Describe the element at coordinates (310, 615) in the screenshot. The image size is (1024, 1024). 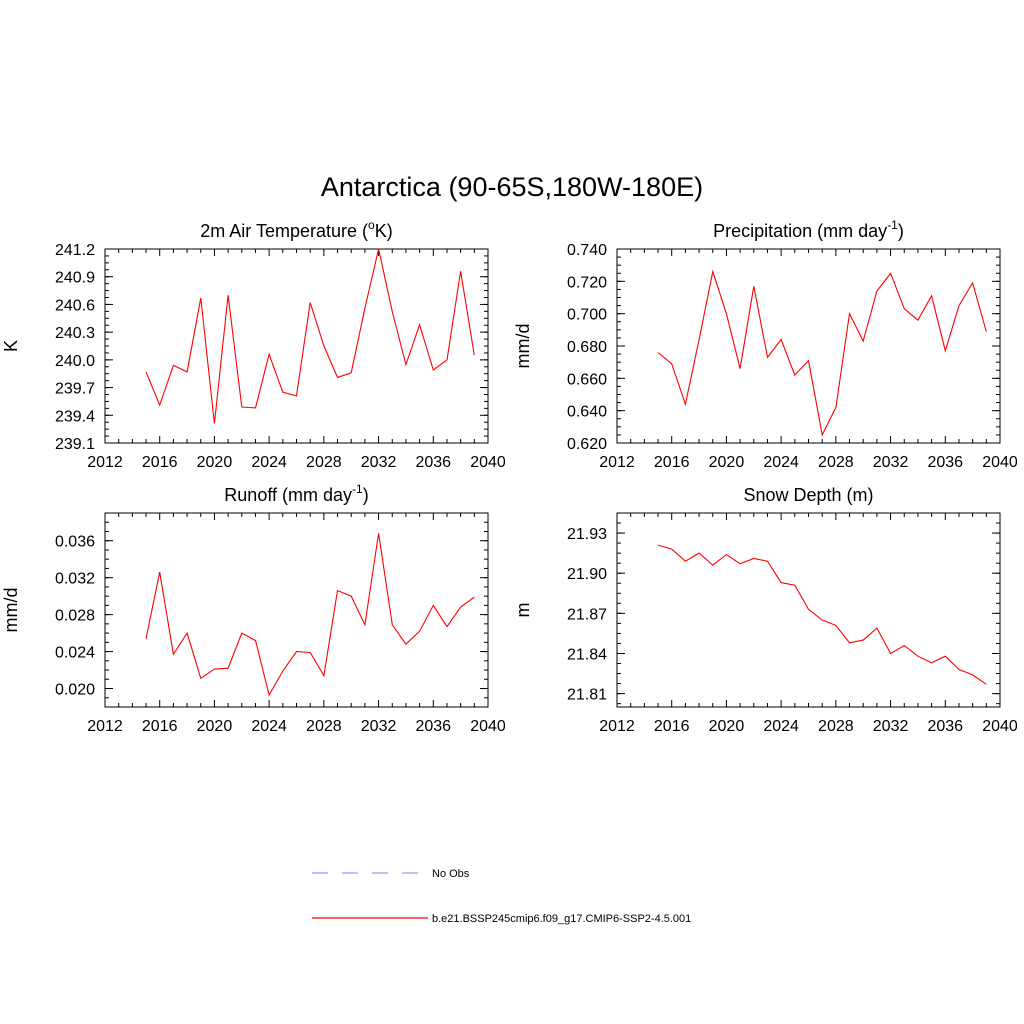
I see `series-line-runoff` at that location.